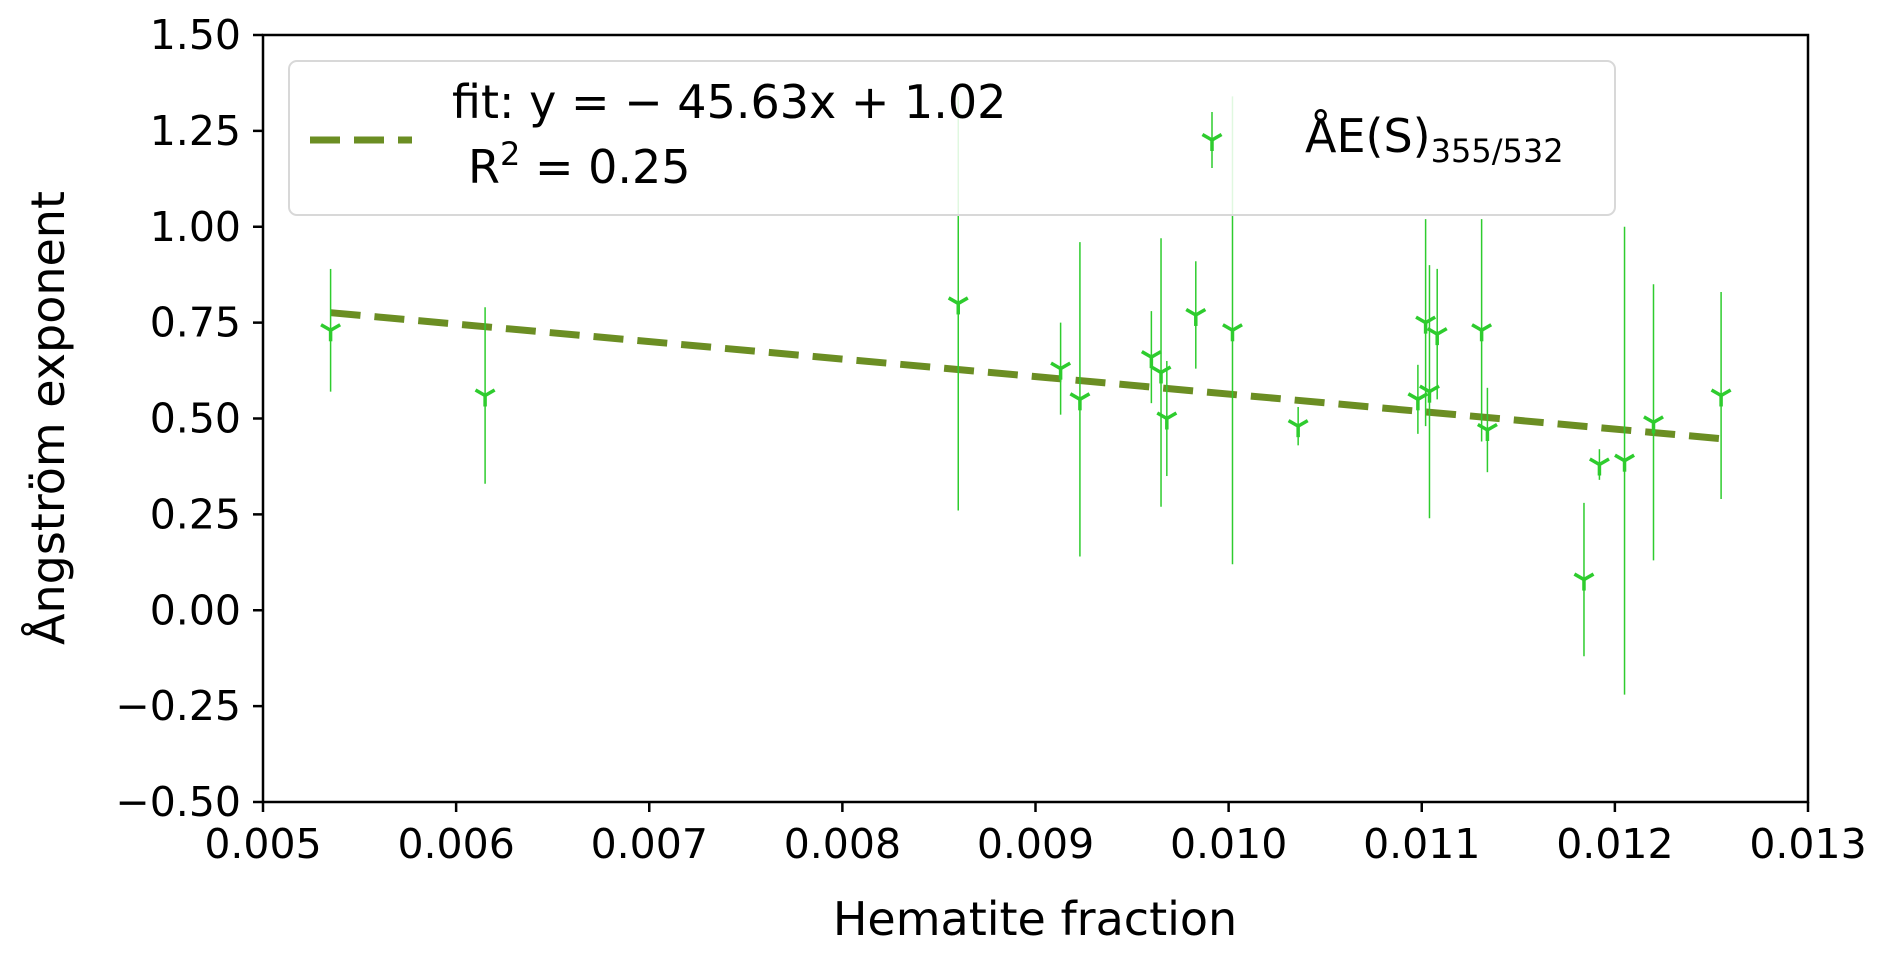 The width and height of the screenshot is (1892, 957). I want to click on fit-line-layer, so click(1026, 376).